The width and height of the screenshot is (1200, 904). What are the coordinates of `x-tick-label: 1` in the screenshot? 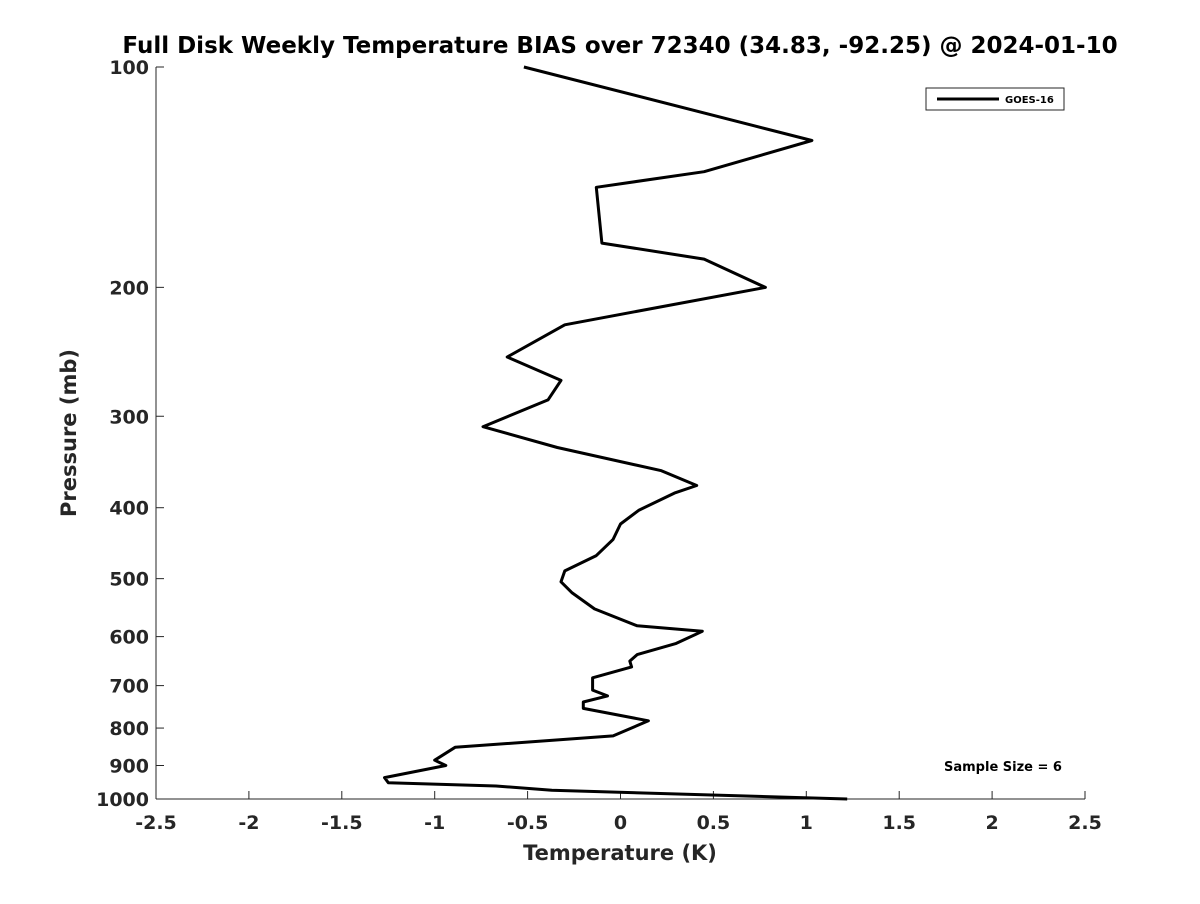 It's located at (806, 823).